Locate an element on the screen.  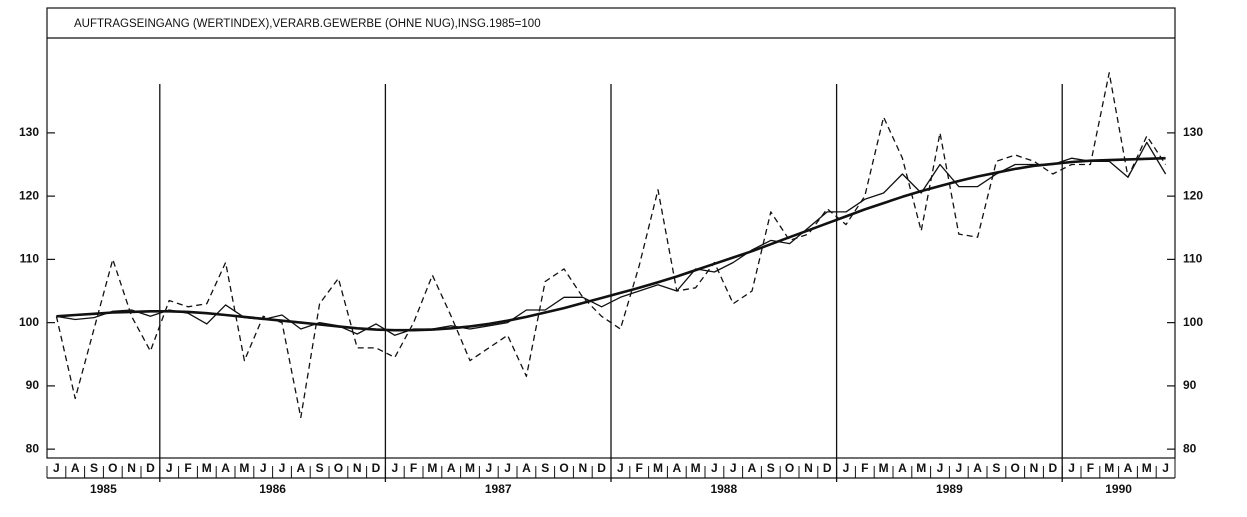
year-label: 1987 is located at coordinates (498, 489).